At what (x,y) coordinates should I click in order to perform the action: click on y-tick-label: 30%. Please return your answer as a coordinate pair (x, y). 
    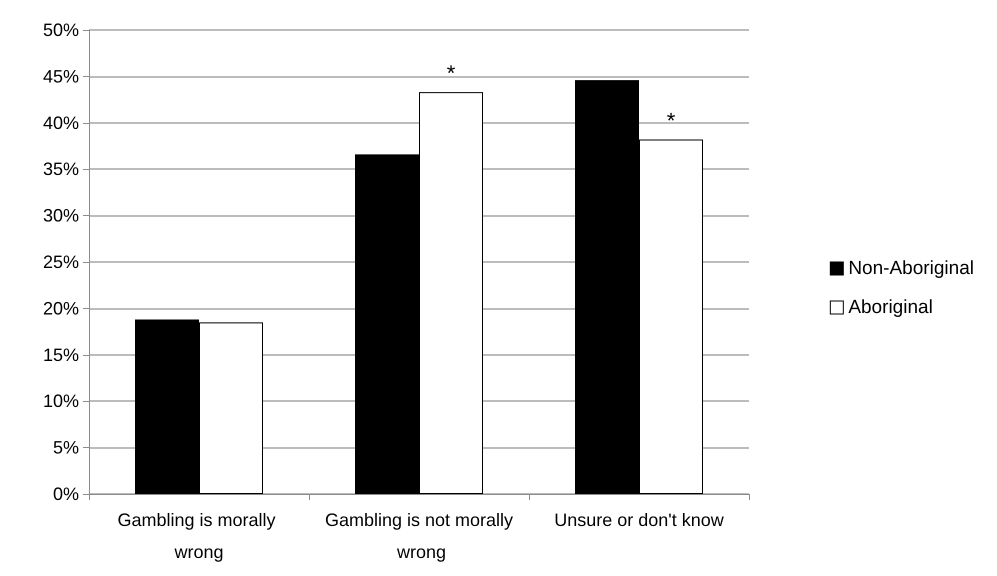
    Looking at the image, I should click on (60, 216).